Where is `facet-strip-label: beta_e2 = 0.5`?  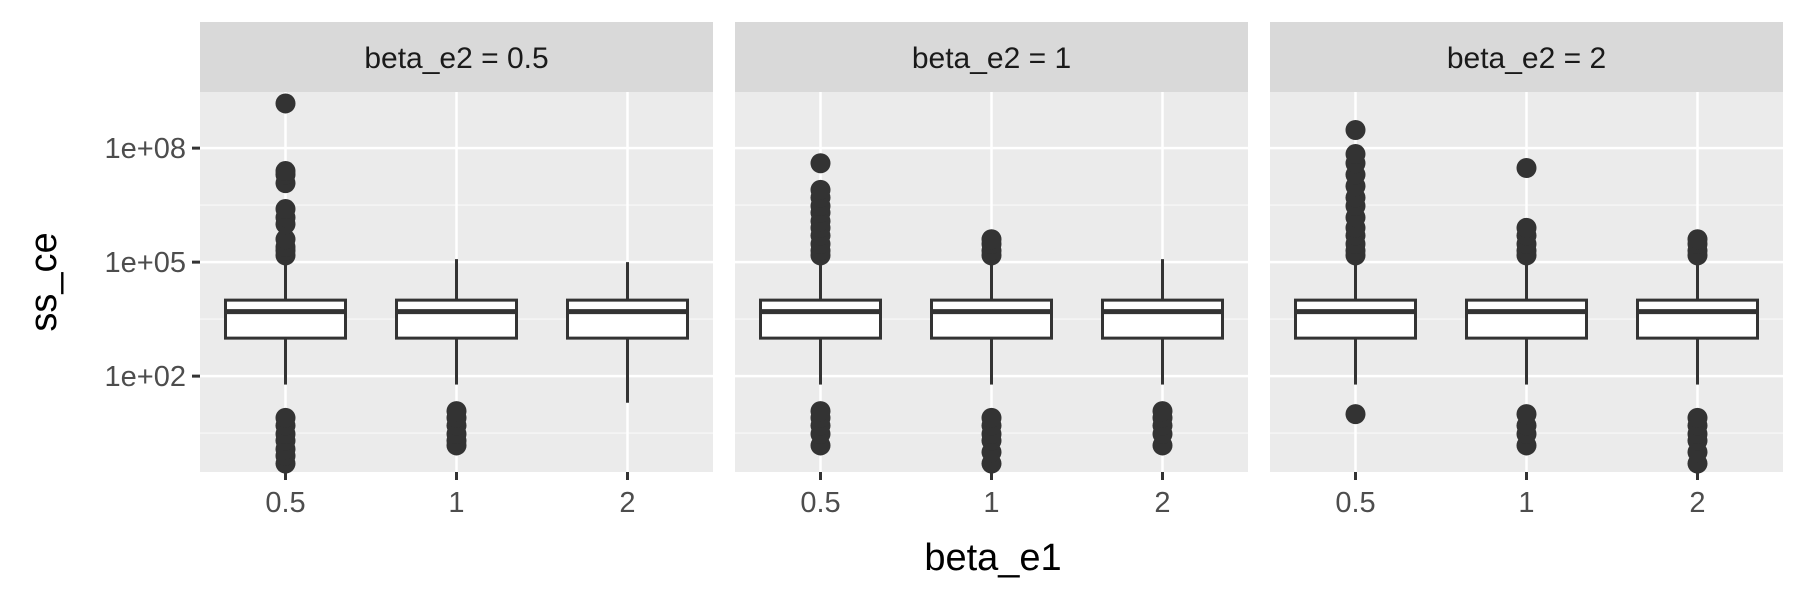 facet-strip-label: beta_e2 = 0.5 is located at coordinates (456, 58).